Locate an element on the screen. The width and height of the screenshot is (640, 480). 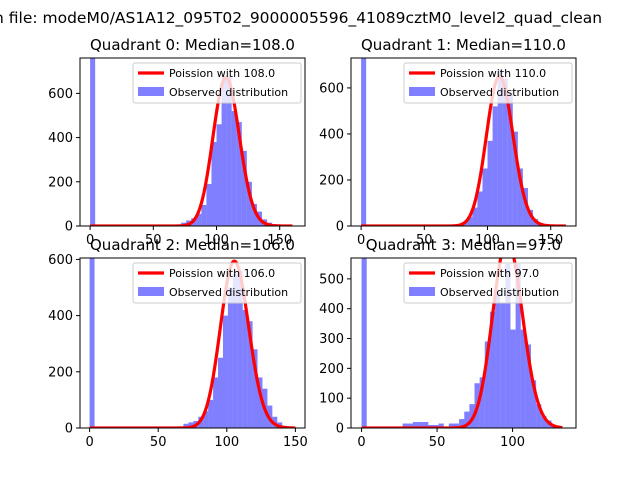
panel-title: Quadrant 0: Median=108.0 is located at coordinates (192, 45).